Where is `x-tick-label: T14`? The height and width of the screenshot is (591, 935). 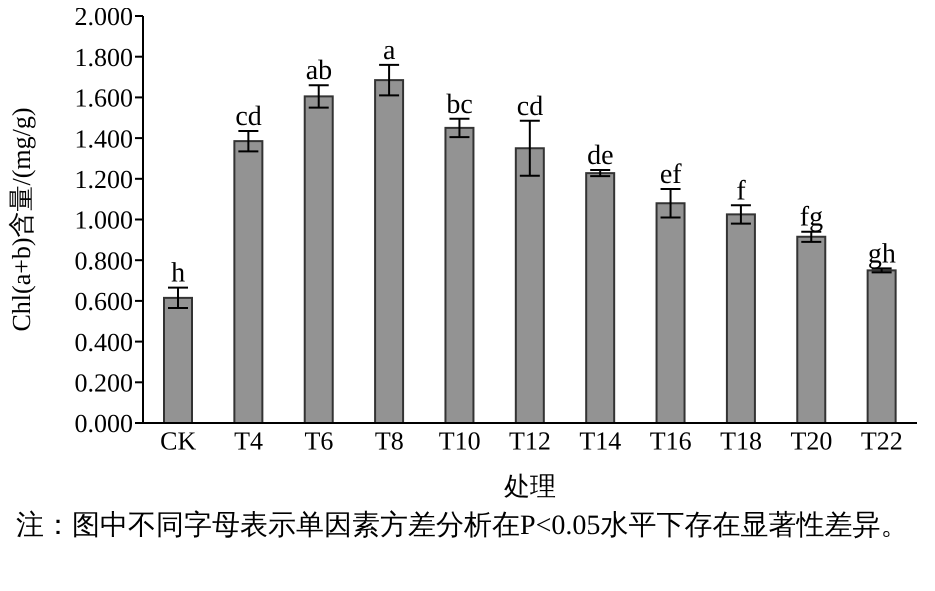
x-tick-label: T14 is located at coordinates (600, 441).